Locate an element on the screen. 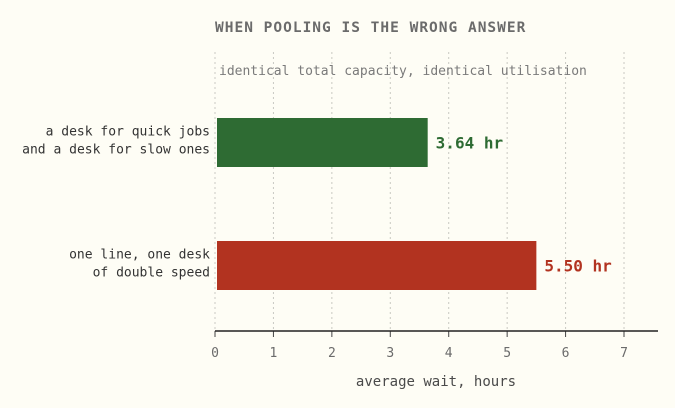 Image resolution: width=675 pixels, height=408 pixels. x-axis-label: average wait, hours is located at coordinates (436, 382).